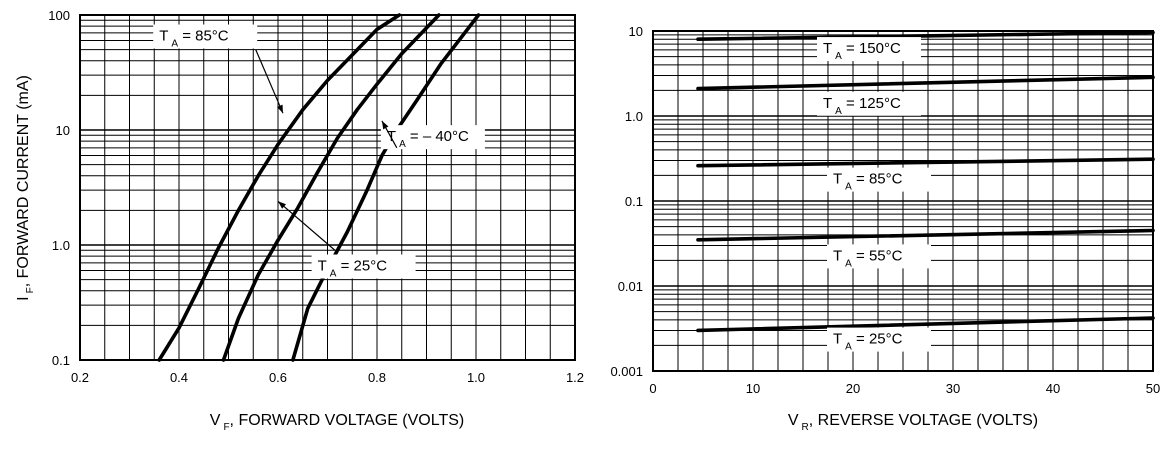 The height and width of the screenshot is (449, 1175). What do you see at coordinates (1153, 388) in the screenshot?
I see `x-tick-label: 50` at bounding box center [1153, 388].